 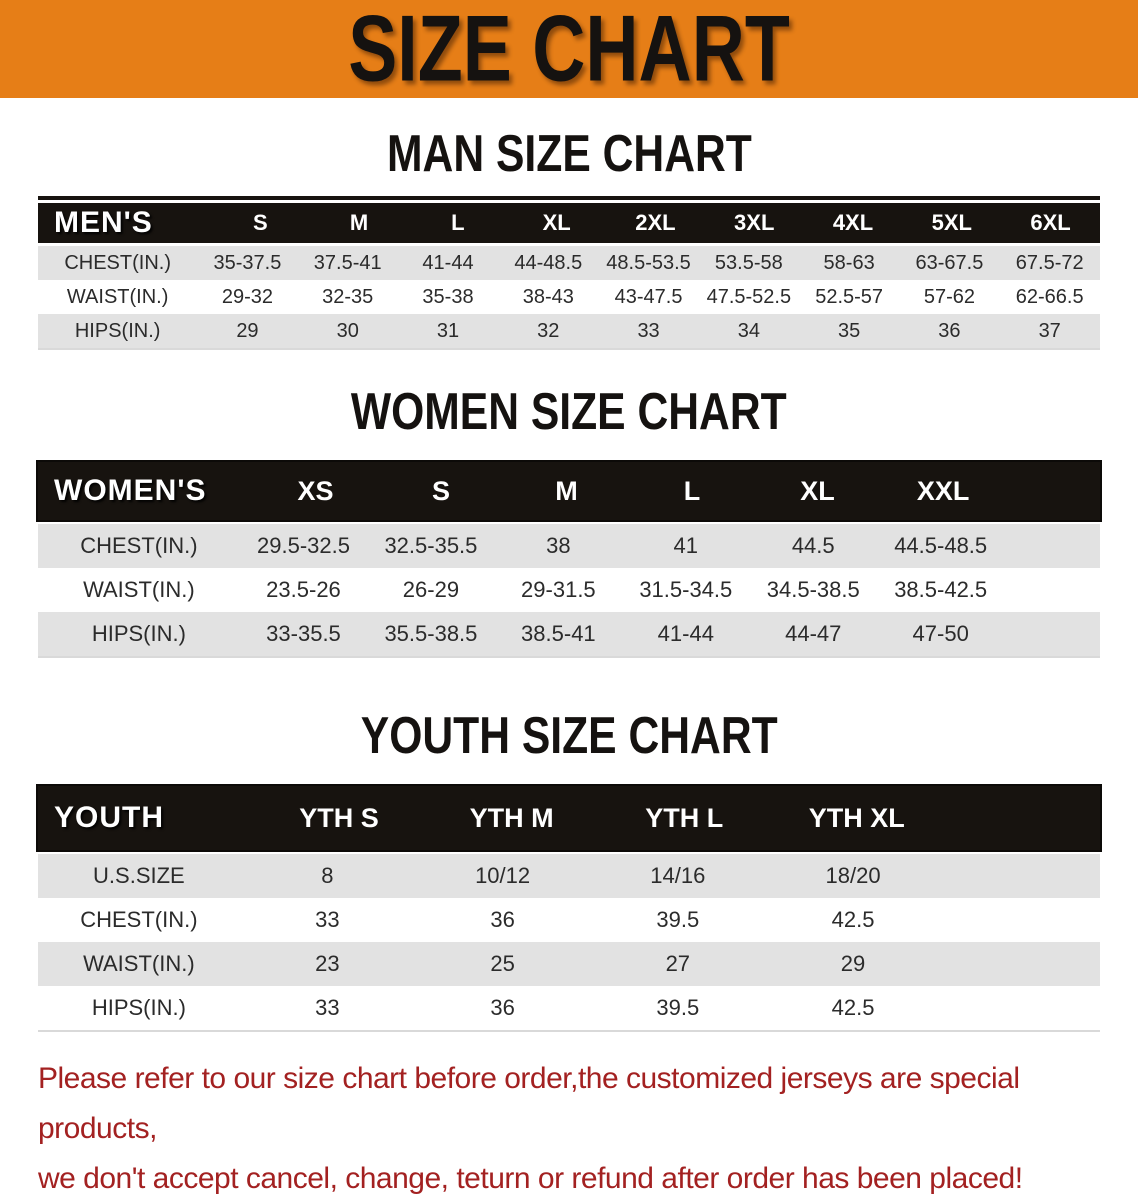 What do you see at coordinates (556, 222) in the screenshot?
I see `men-size-header-cell: XL` at bounding box center [556, 222].